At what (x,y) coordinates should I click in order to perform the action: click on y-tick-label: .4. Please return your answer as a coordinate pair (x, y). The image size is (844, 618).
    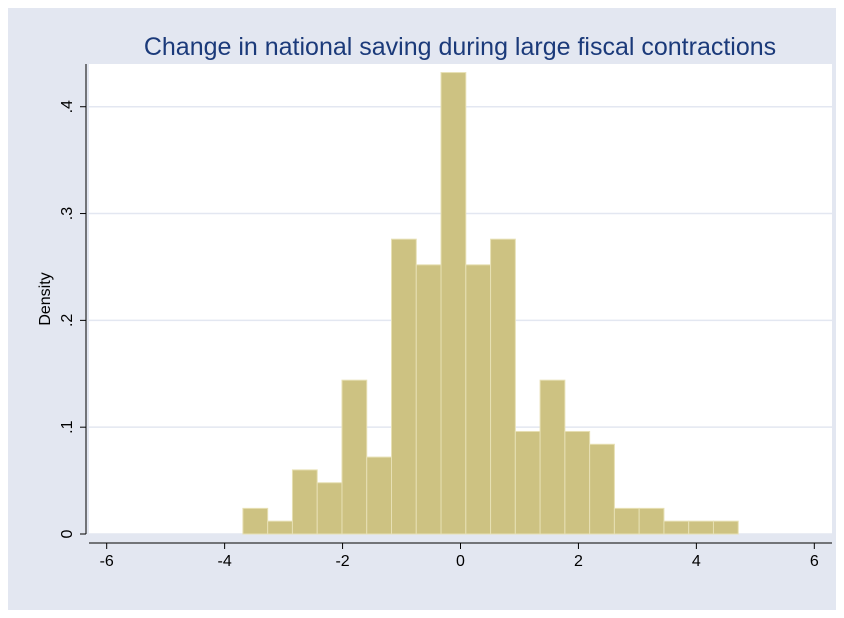
    Looking at the image, I should click on (67, 106).